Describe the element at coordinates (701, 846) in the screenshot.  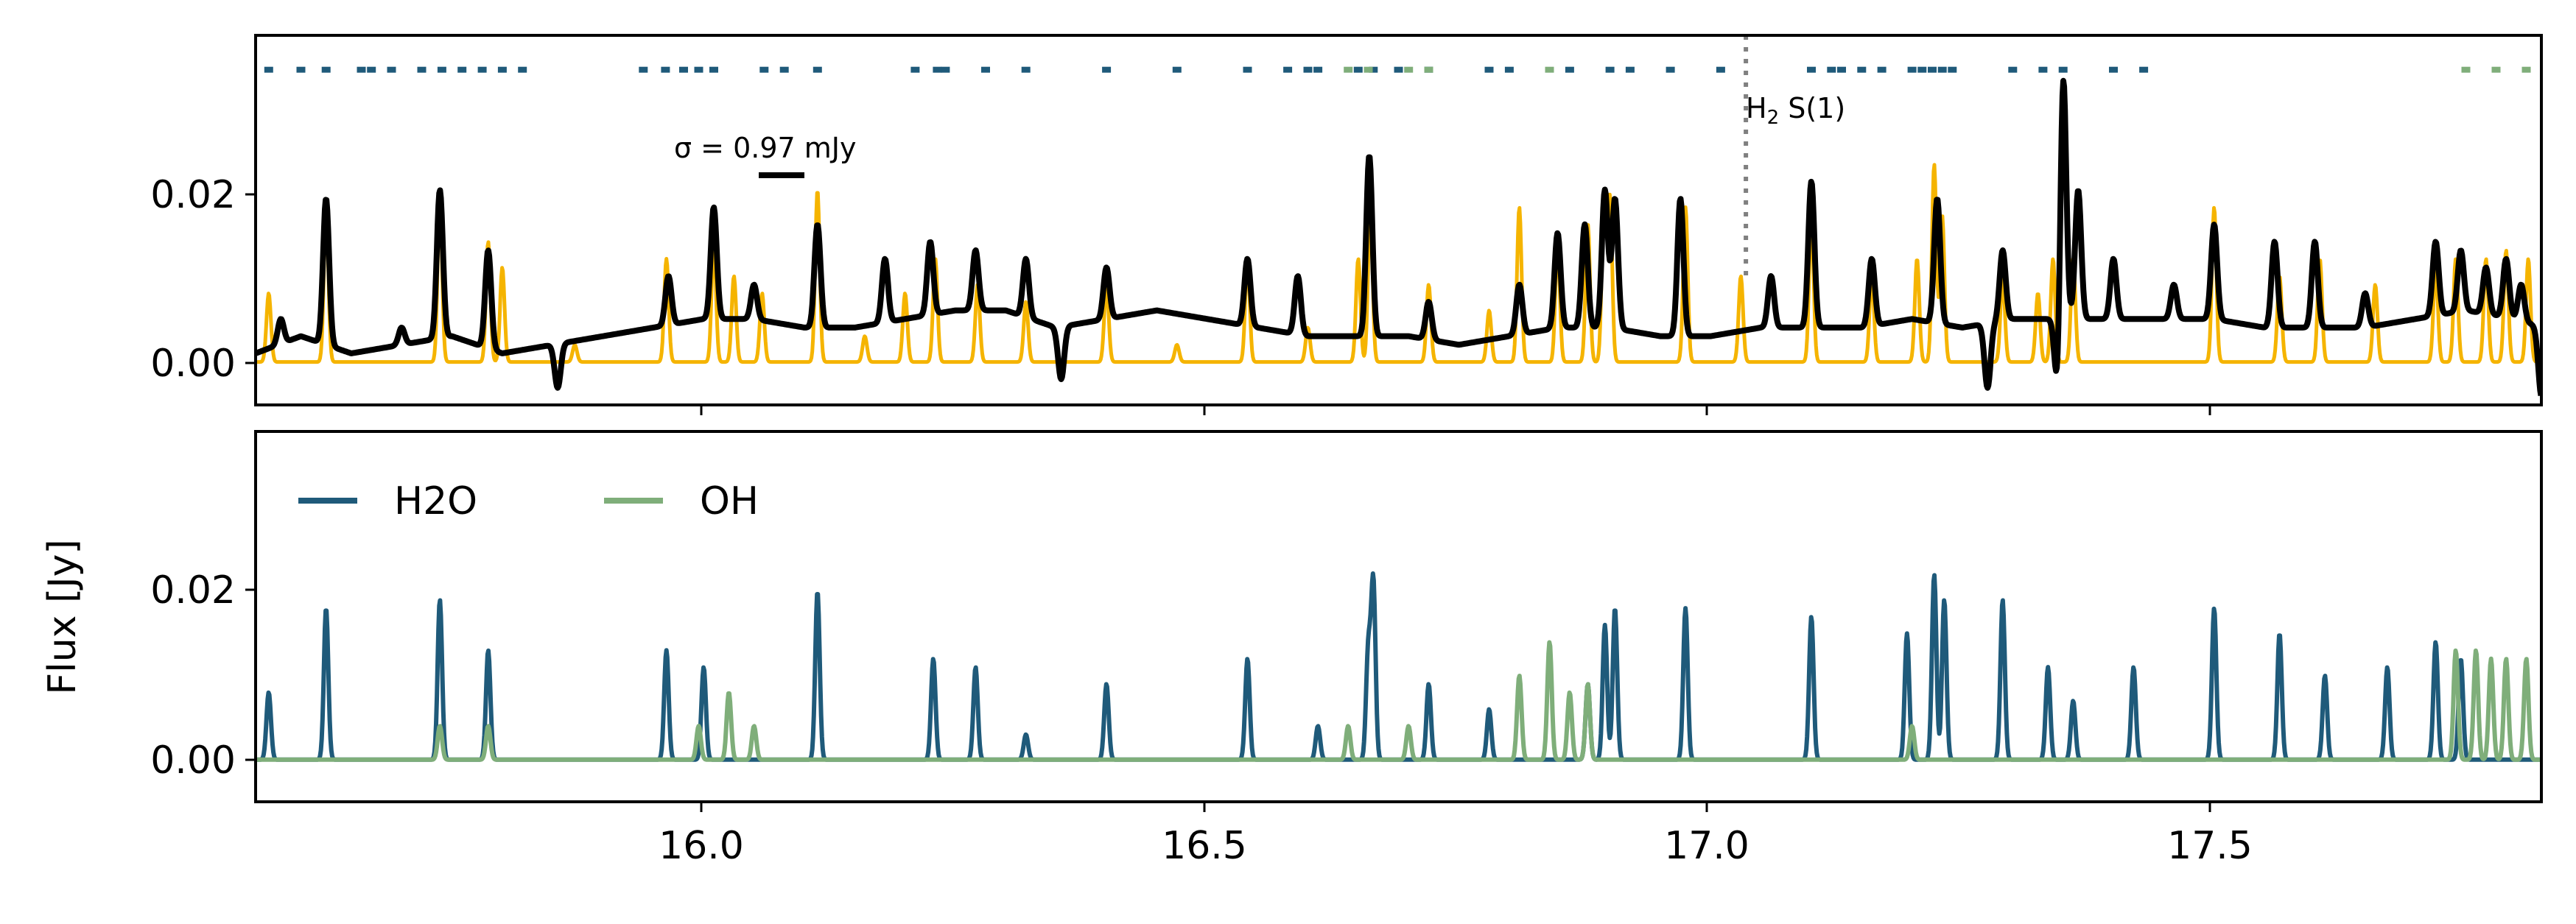
I see `xtick-label-16.0: 16.0` at that location.